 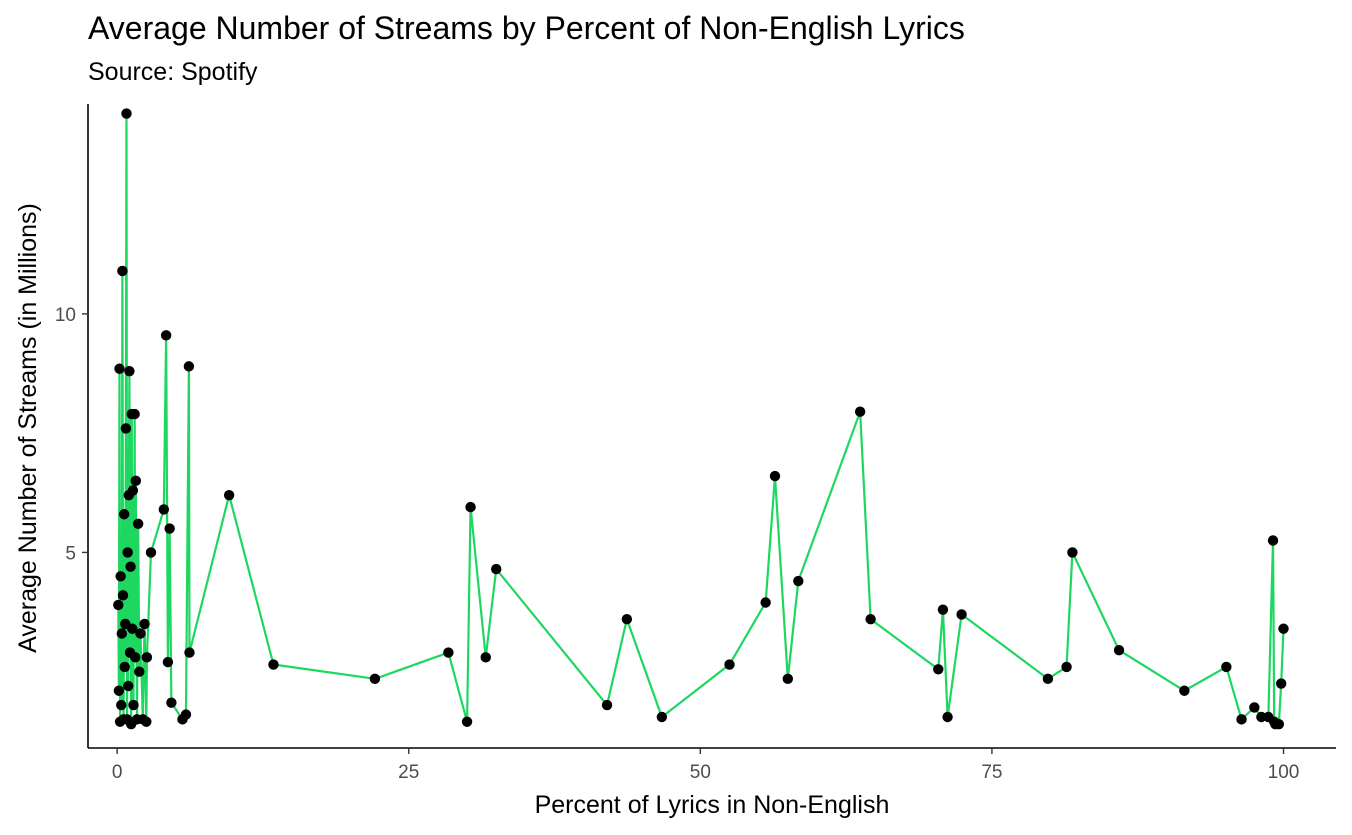 What do you see at coordinates (700, 772) in the screenshot?
I see `x-tick-label: 50` at bounding box center [700, 772].